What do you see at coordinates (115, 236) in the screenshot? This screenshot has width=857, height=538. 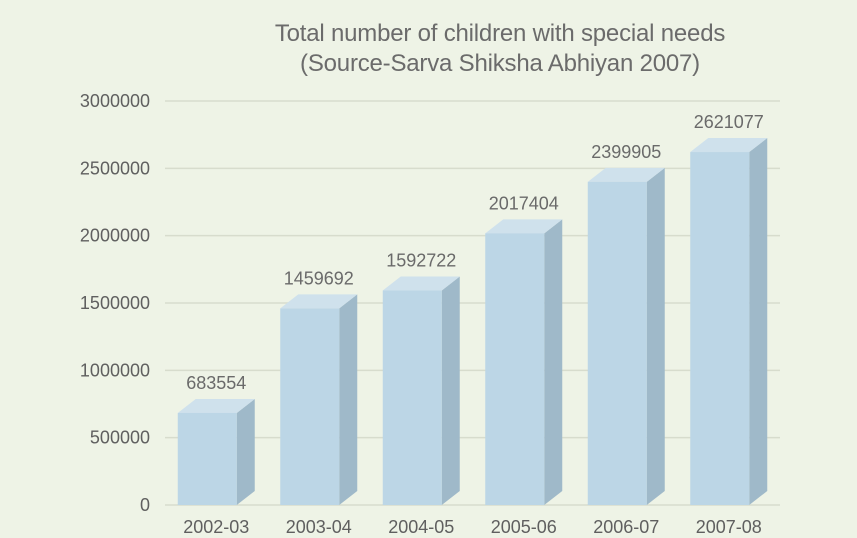 I see `y-tick-label: 2000000` at bounding box center [115, 236].